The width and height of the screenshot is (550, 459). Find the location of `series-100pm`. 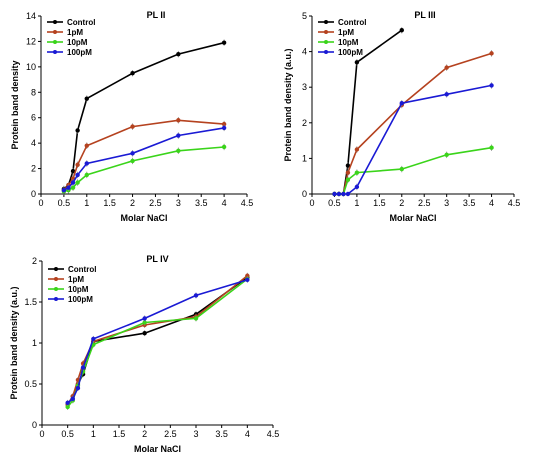

series-100pm is located at coordinates (413, 139).